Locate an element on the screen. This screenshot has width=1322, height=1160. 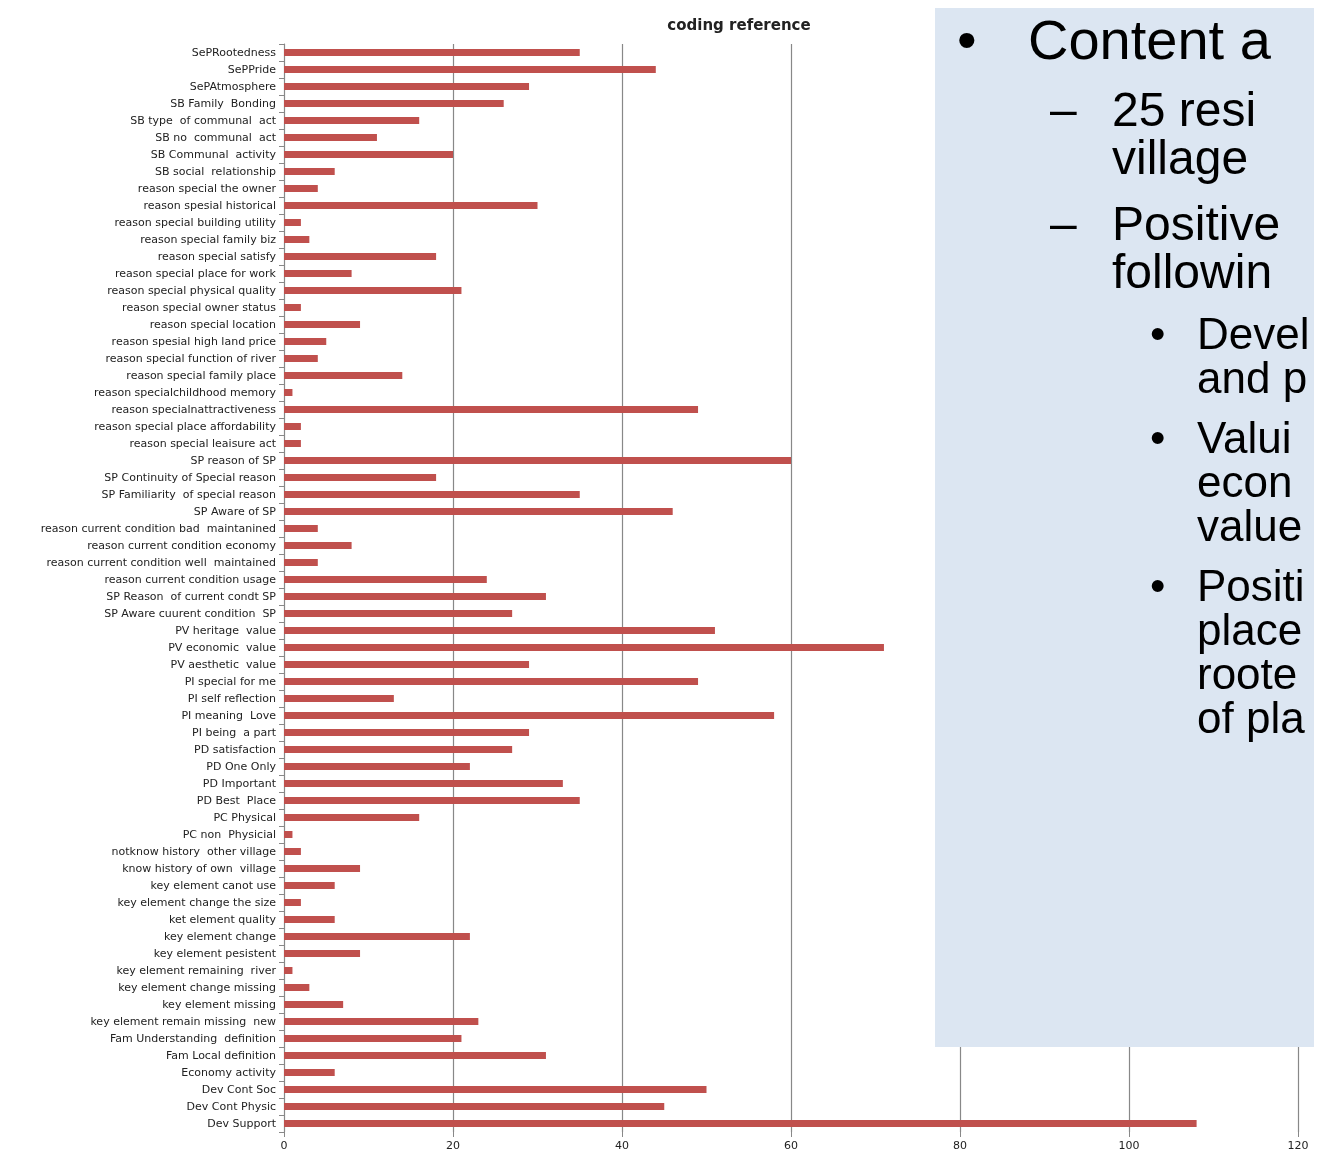
x-tick-label: 0 is located at coordinates (284, 1145).